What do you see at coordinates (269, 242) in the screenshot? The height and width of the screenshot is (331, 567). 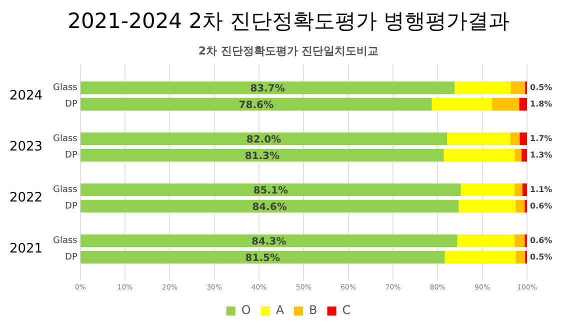 I see `data-label: 84.3%` at bounding box center [269, 242].